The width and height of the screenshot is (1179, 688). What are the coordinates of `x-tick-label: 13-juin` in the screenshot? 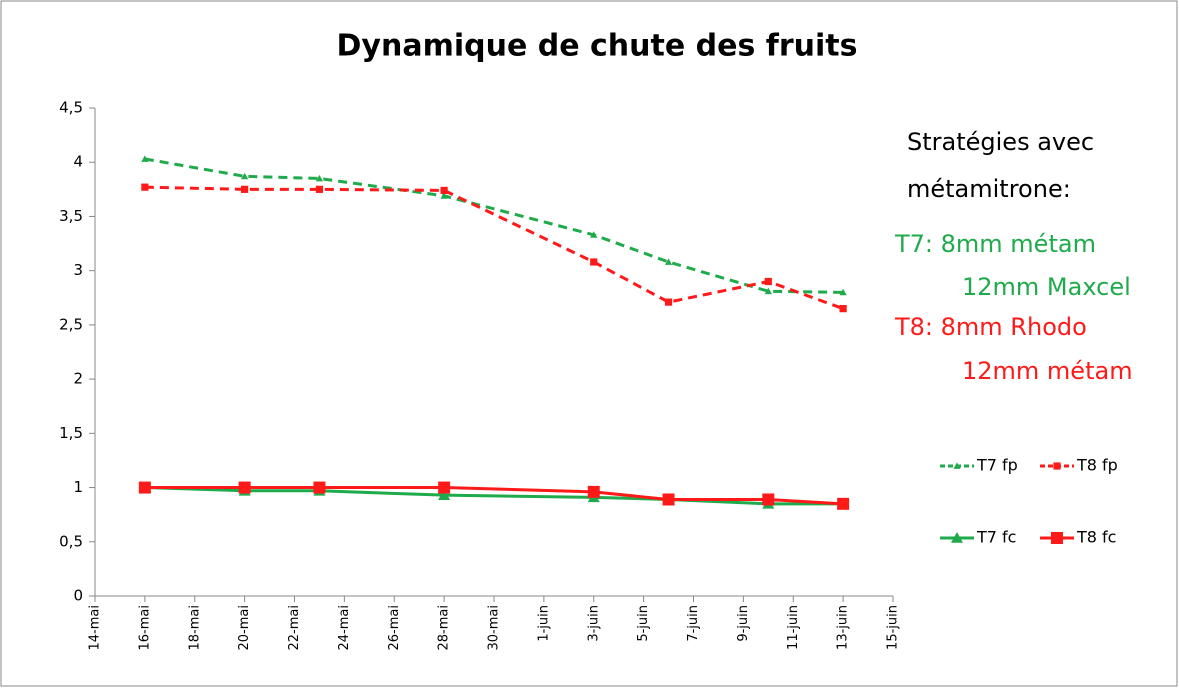 It's located at (843, 627).